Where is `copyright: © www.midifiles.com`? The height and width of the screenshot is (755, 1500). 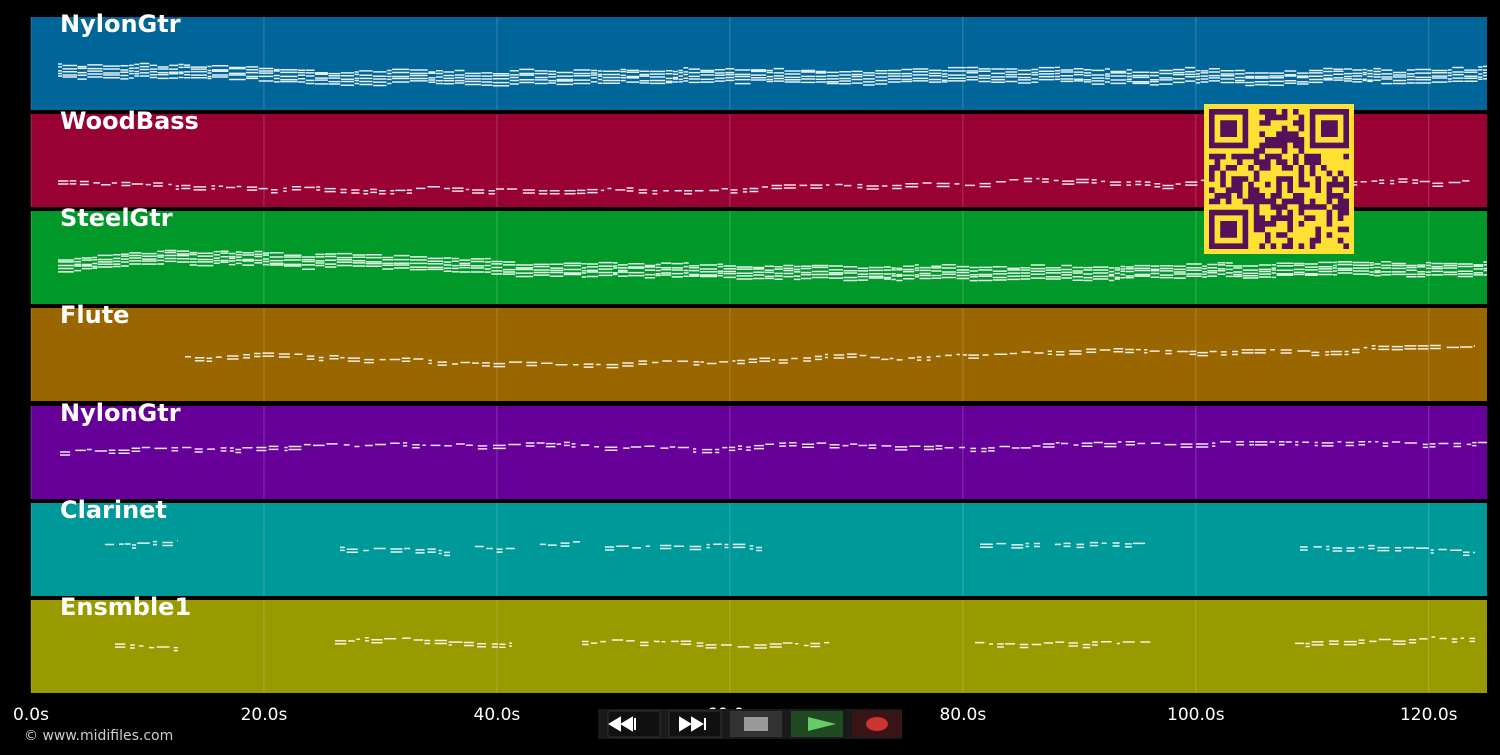 copyright: © www.midifiles.com is located at coordinates (98, 736).